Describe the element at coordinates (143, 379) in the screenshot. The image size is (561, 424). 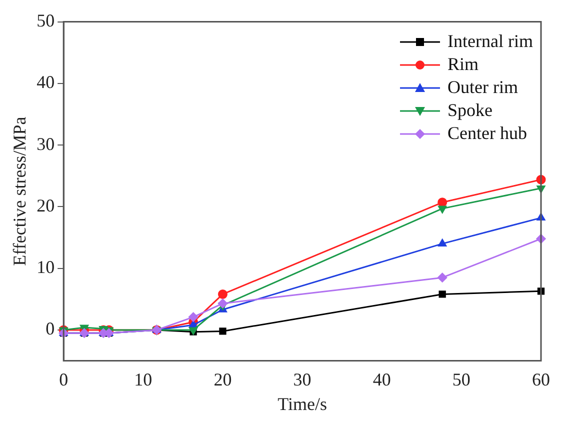
I see `x-tick-label: 10` at that location.